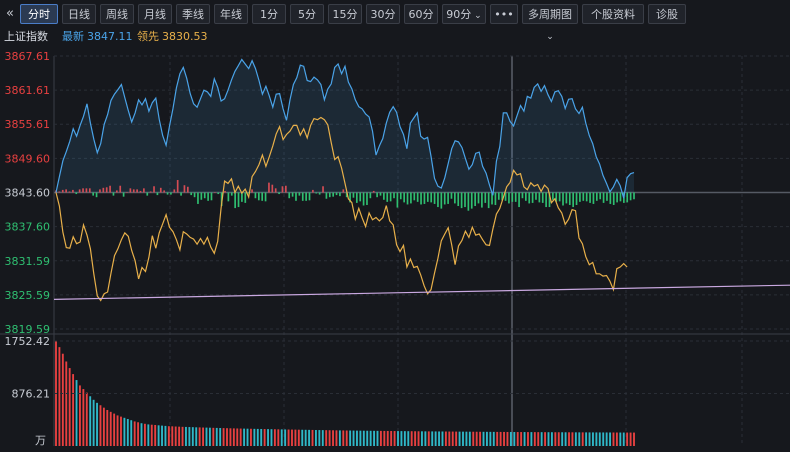  I want to click on toolbar-button-1: 日线, so click(79, 14).